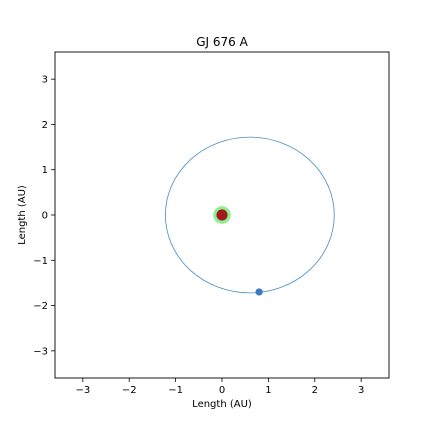 This screenshot has height=432, width=432. I want to click on x-tick-label: −2, so click(129, 390).